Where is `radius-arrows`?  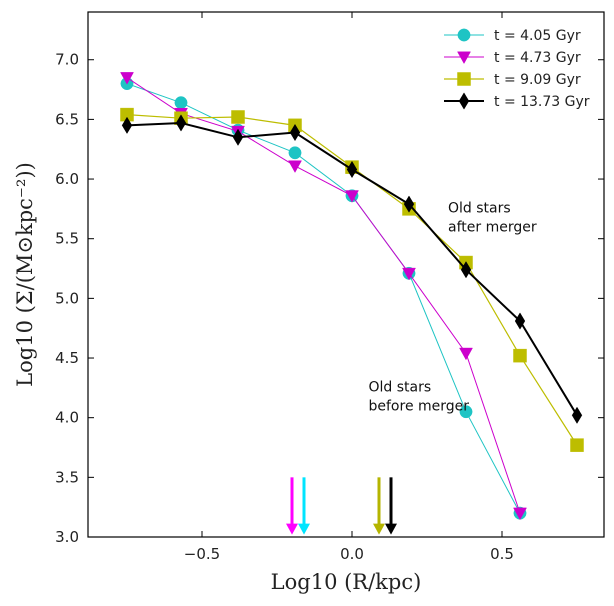 radius-arrows is located at coordinates (341, 506).